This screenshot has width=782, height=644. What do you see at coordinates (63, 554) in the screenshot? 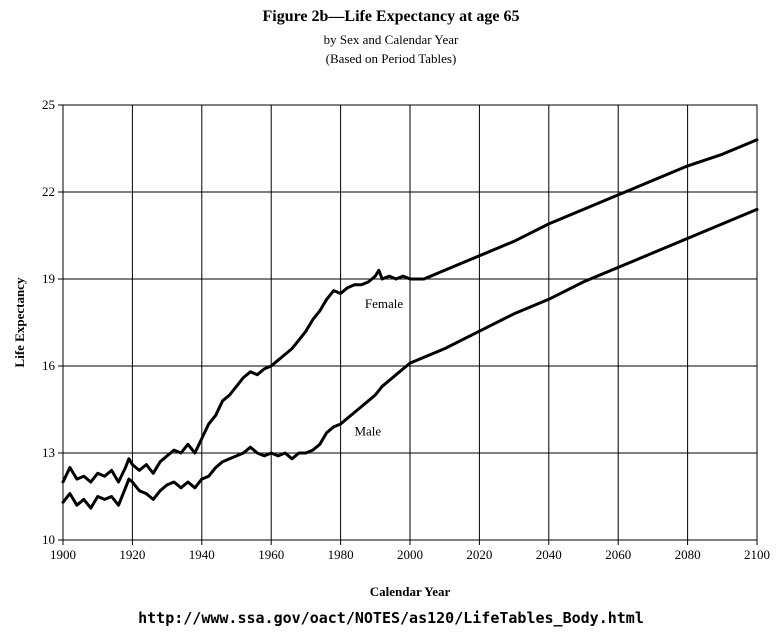
I see `x-tick-label: 1900` at bounding box center [63, 554].